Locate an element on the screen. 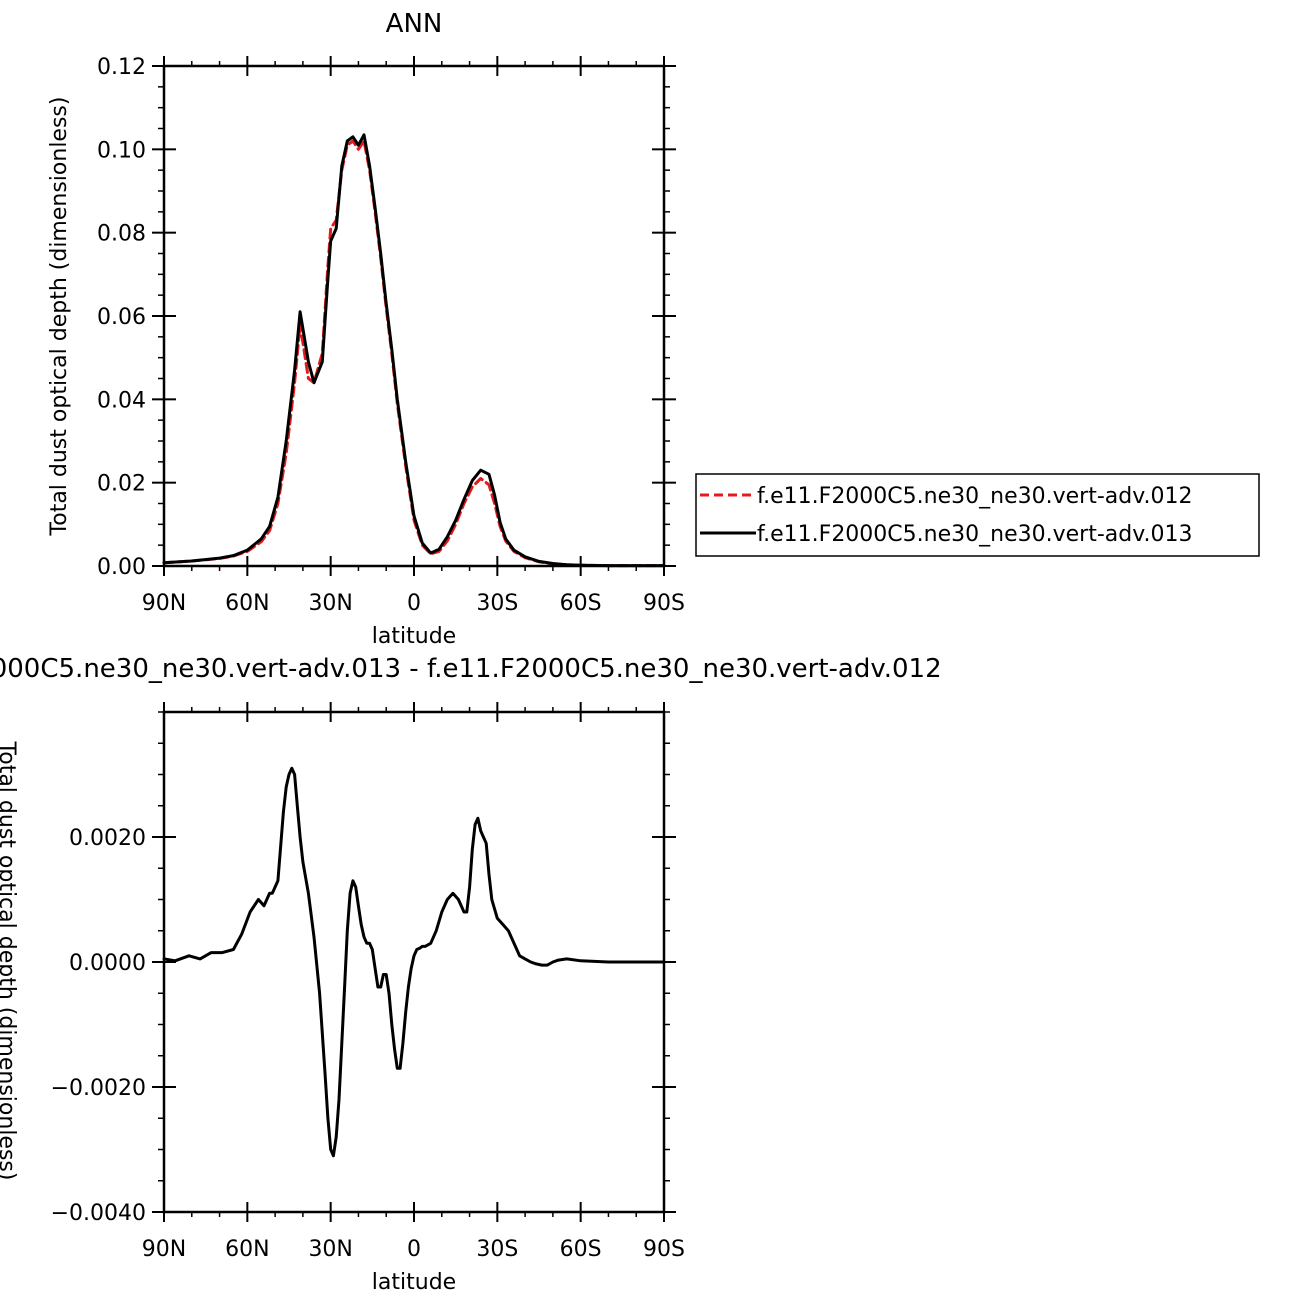 The width and height of the screenshot is (1305, 1303). y-tick-label: 0.0000 is located at coordinates (107, 963).